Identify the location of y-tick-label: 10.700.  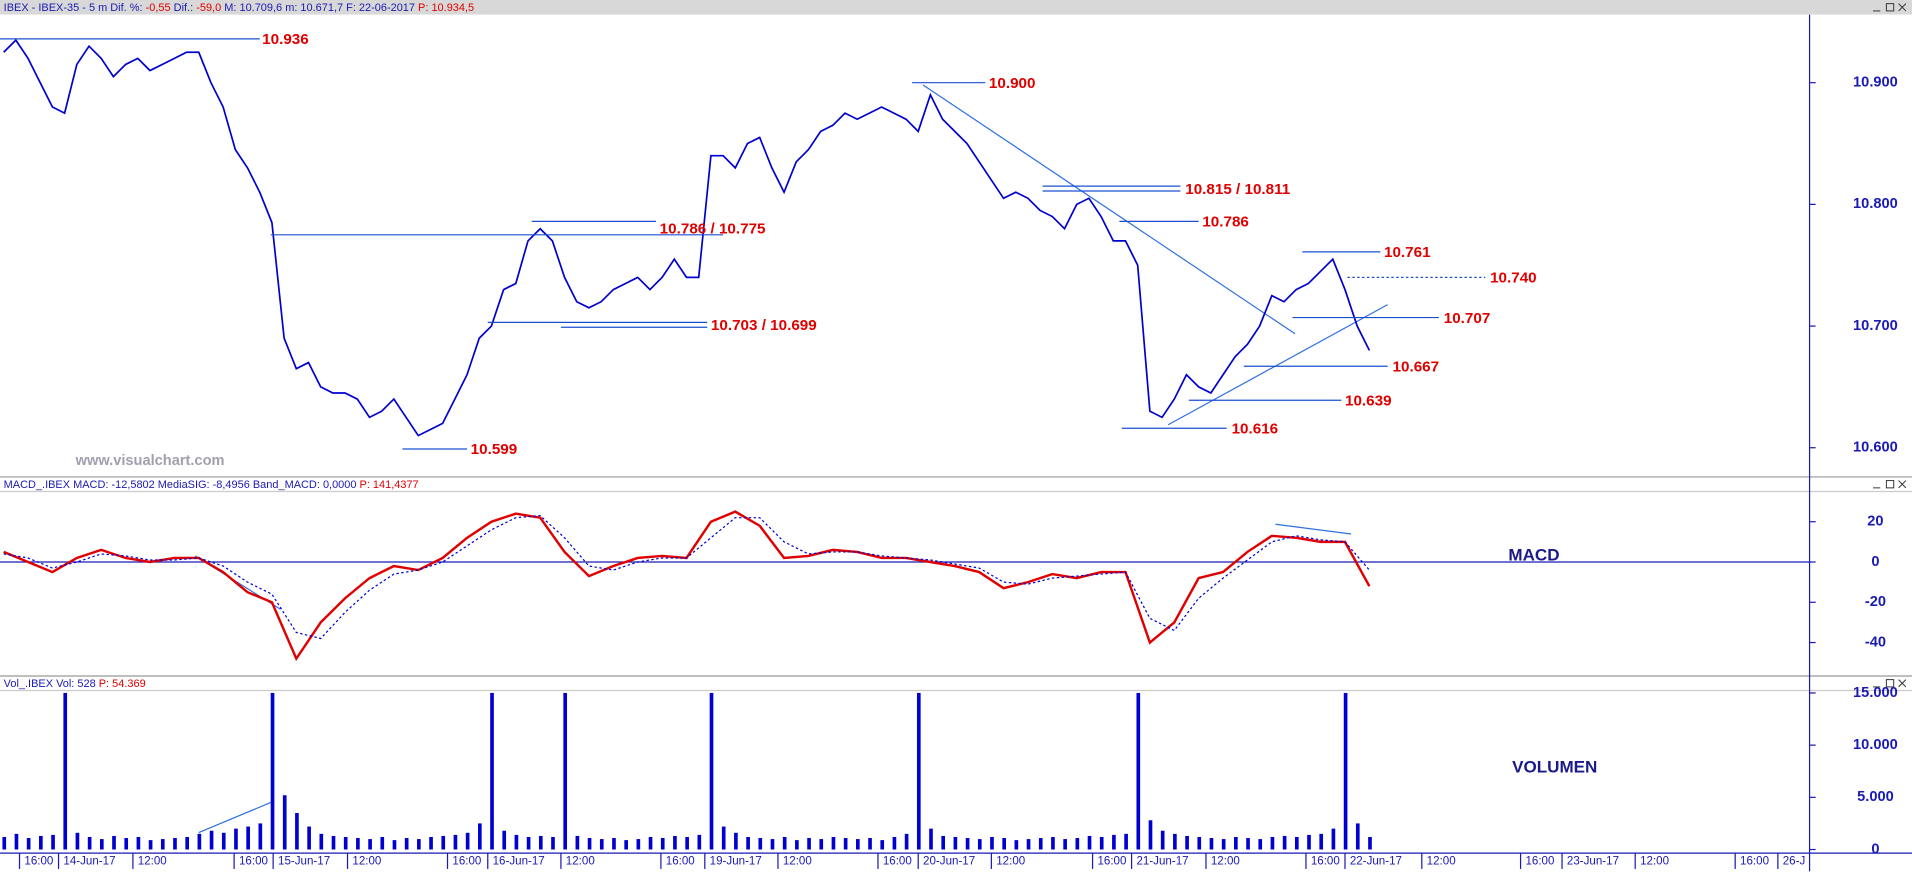
(1875, 326).